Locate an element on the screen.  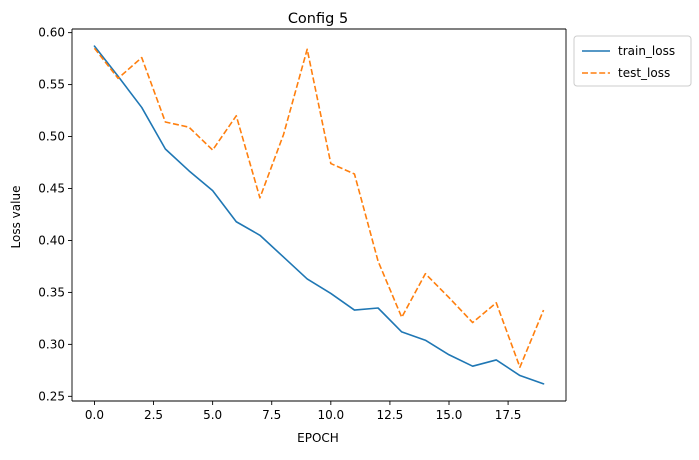
x-tick-label: 15.0 is located at coordinates (449, 415).